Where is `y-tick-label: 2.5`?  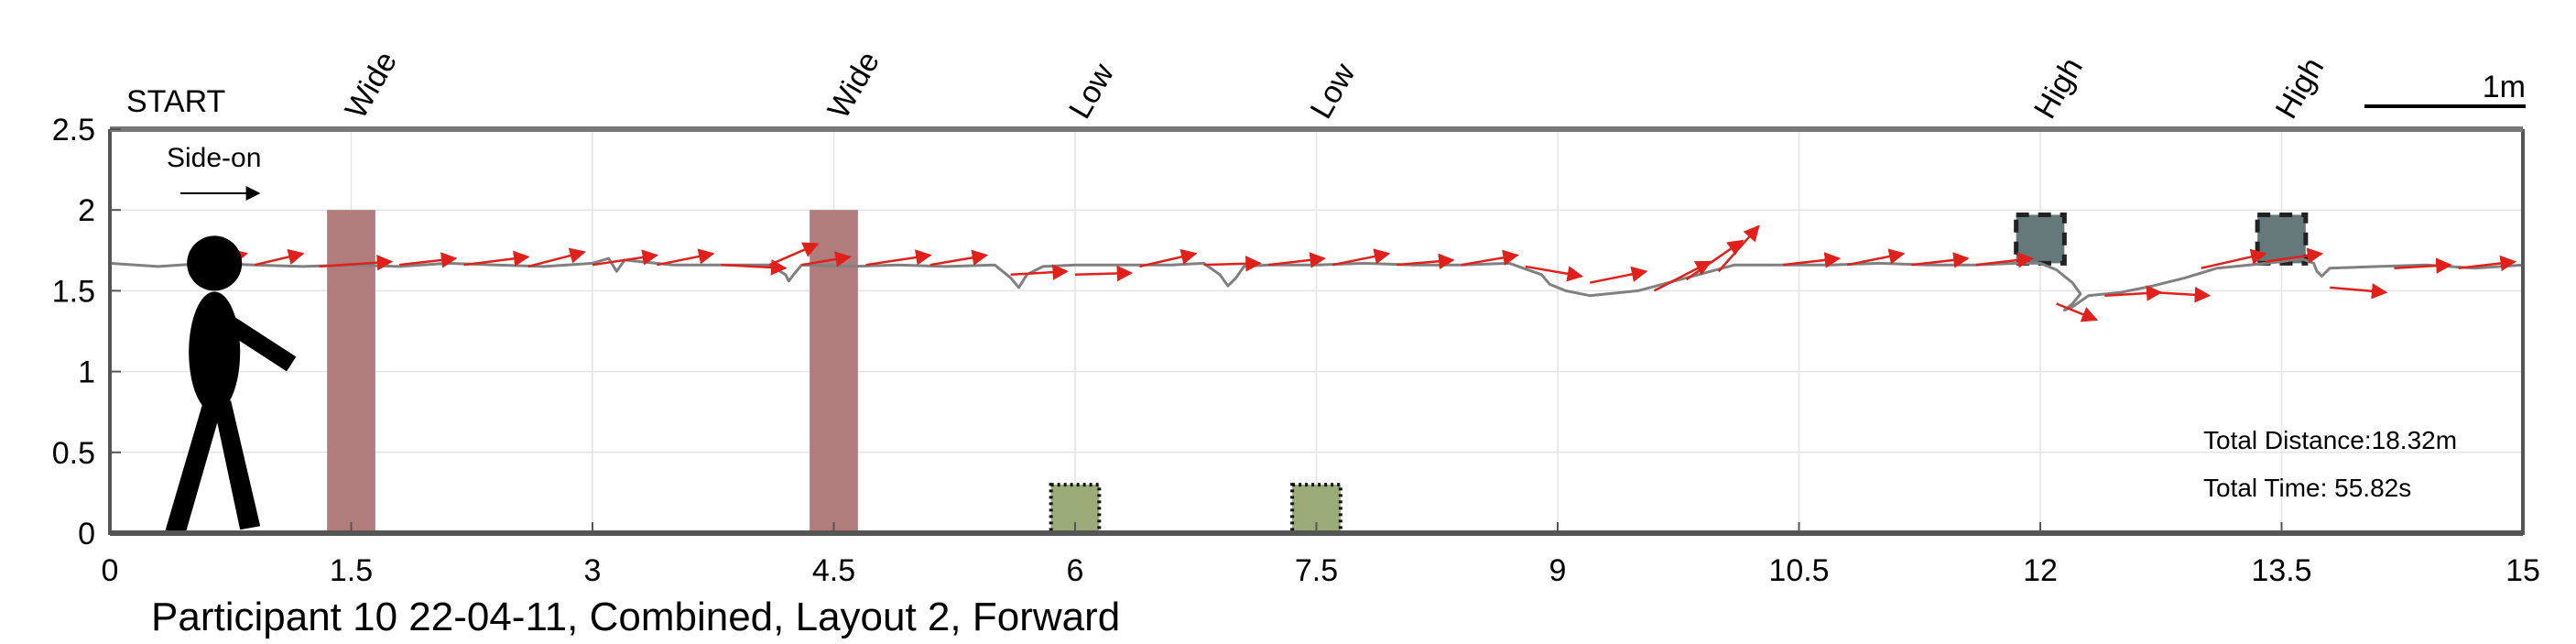 y-tick-label: 2.5 is located at coordinates (73, 130).